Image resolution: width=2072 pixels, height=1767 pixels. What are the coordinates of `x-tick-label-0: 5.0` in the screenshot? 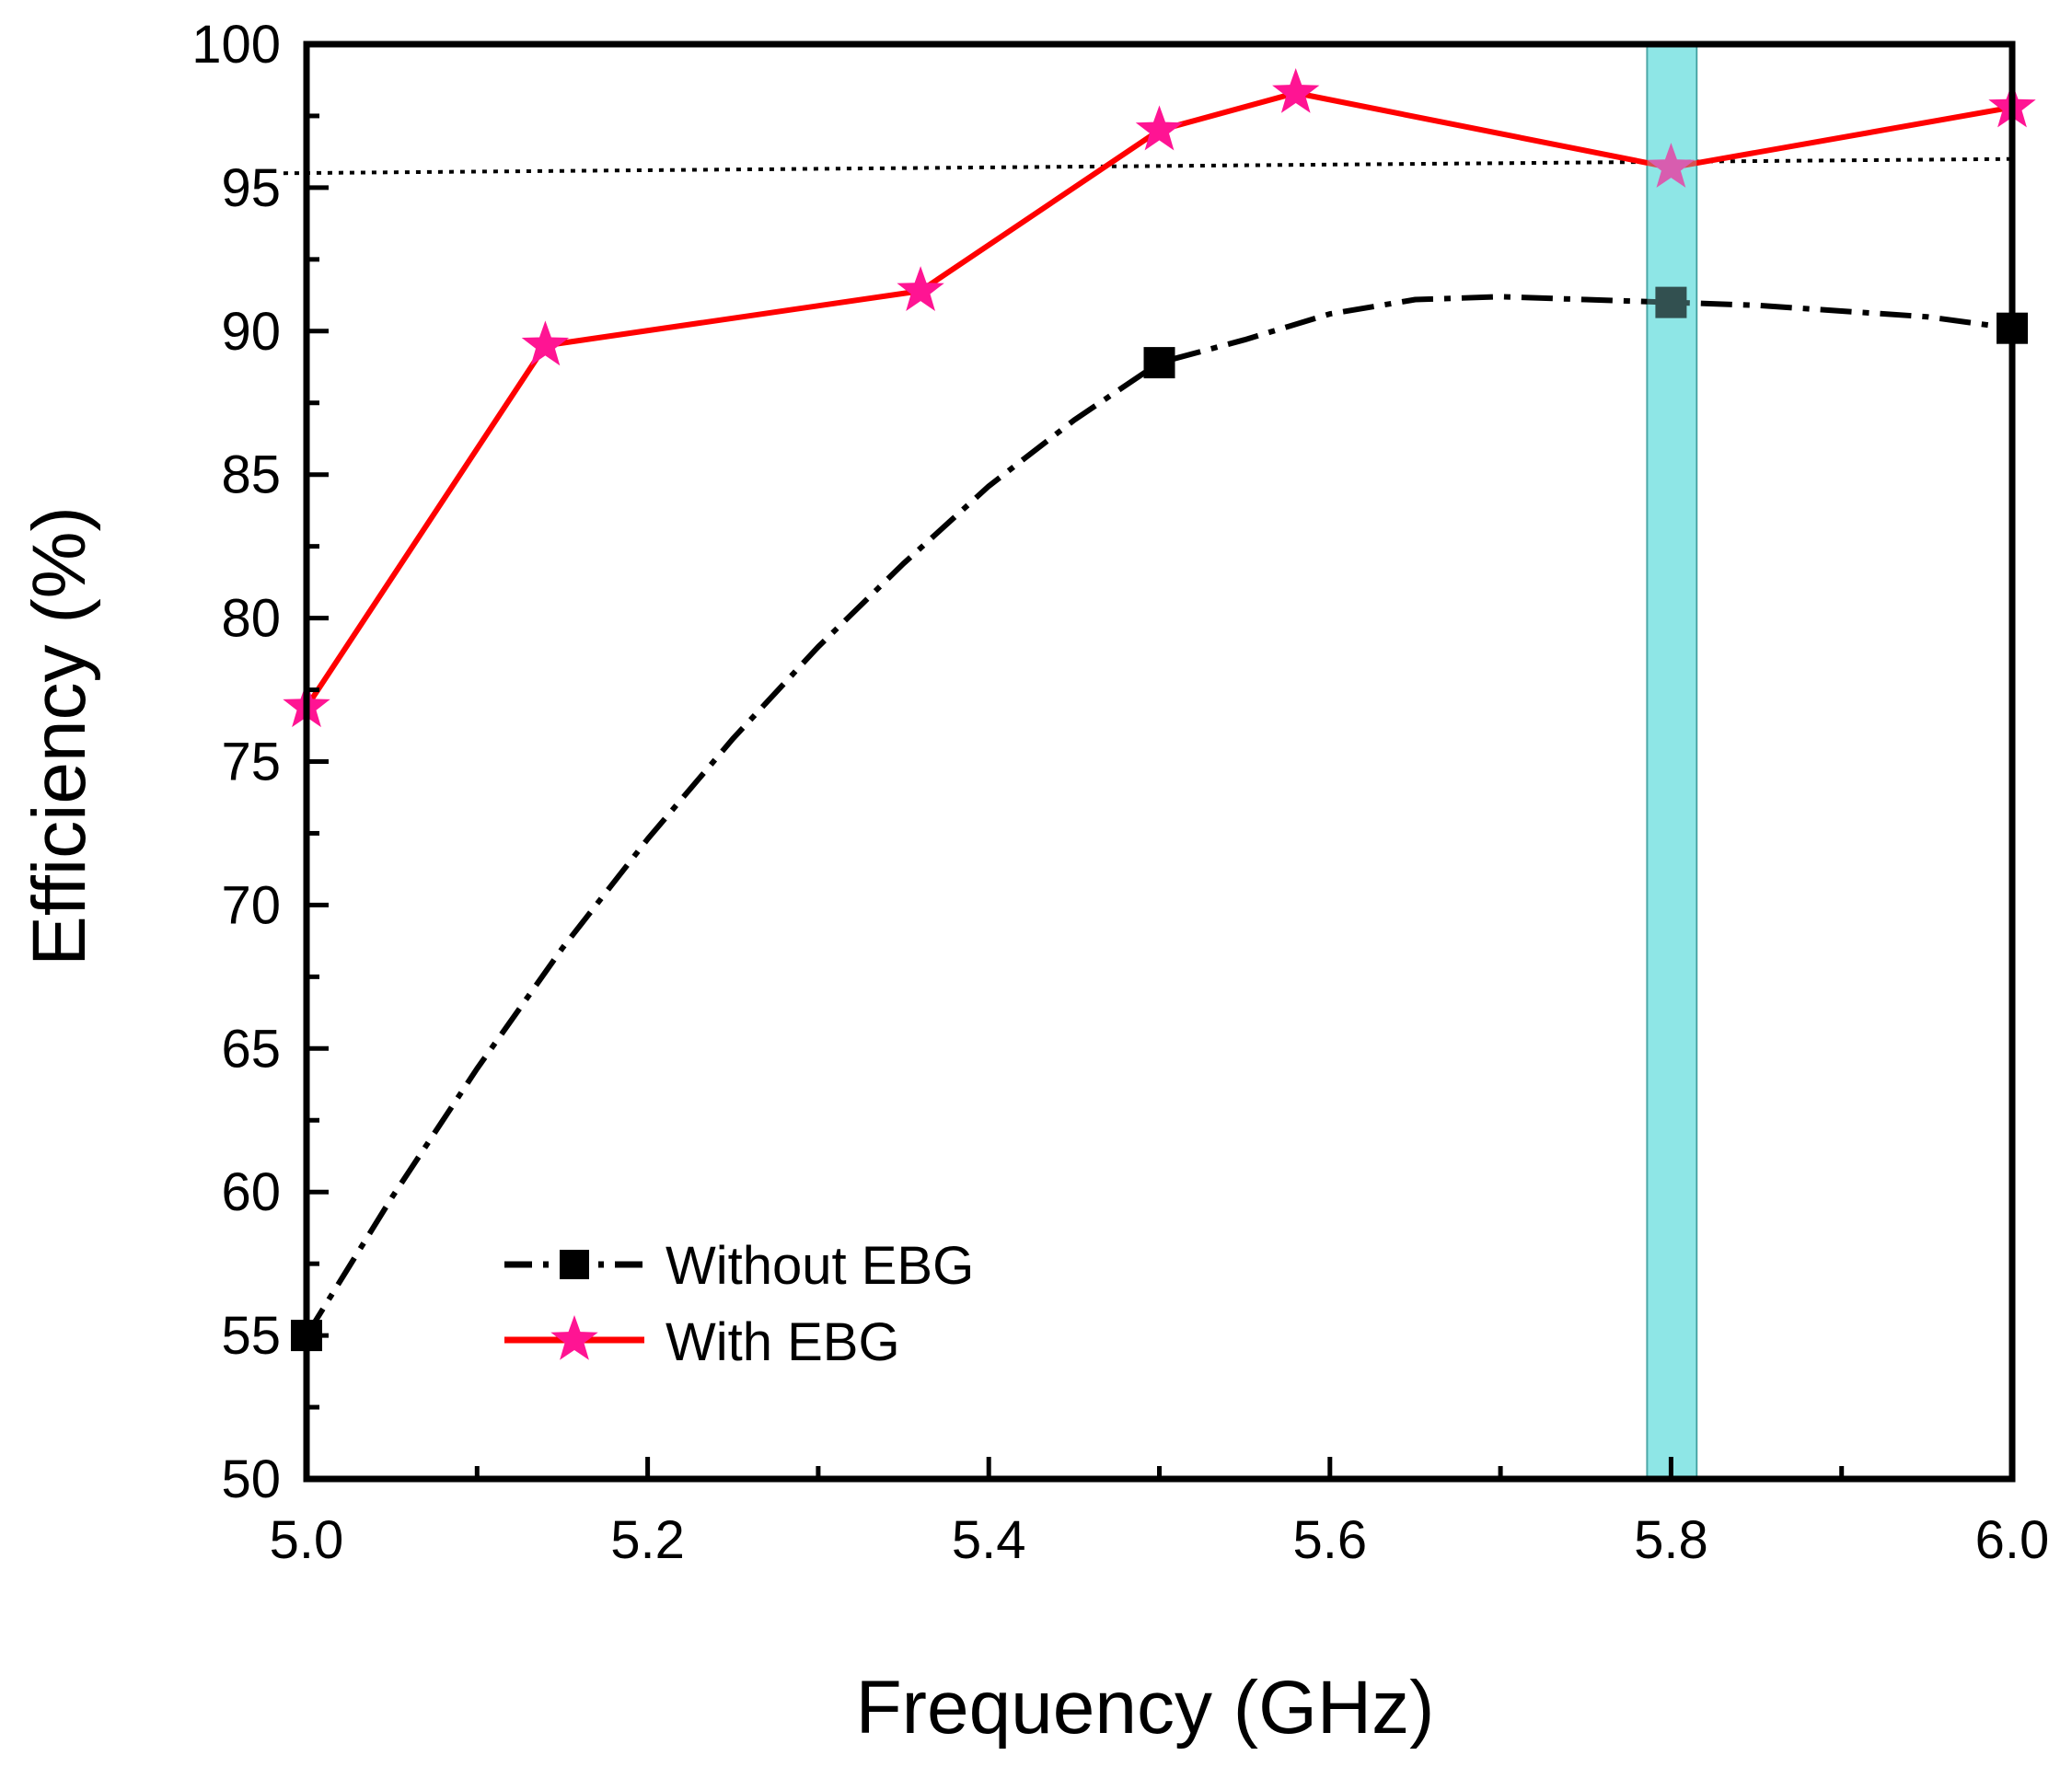 It's located at (307, 1540).